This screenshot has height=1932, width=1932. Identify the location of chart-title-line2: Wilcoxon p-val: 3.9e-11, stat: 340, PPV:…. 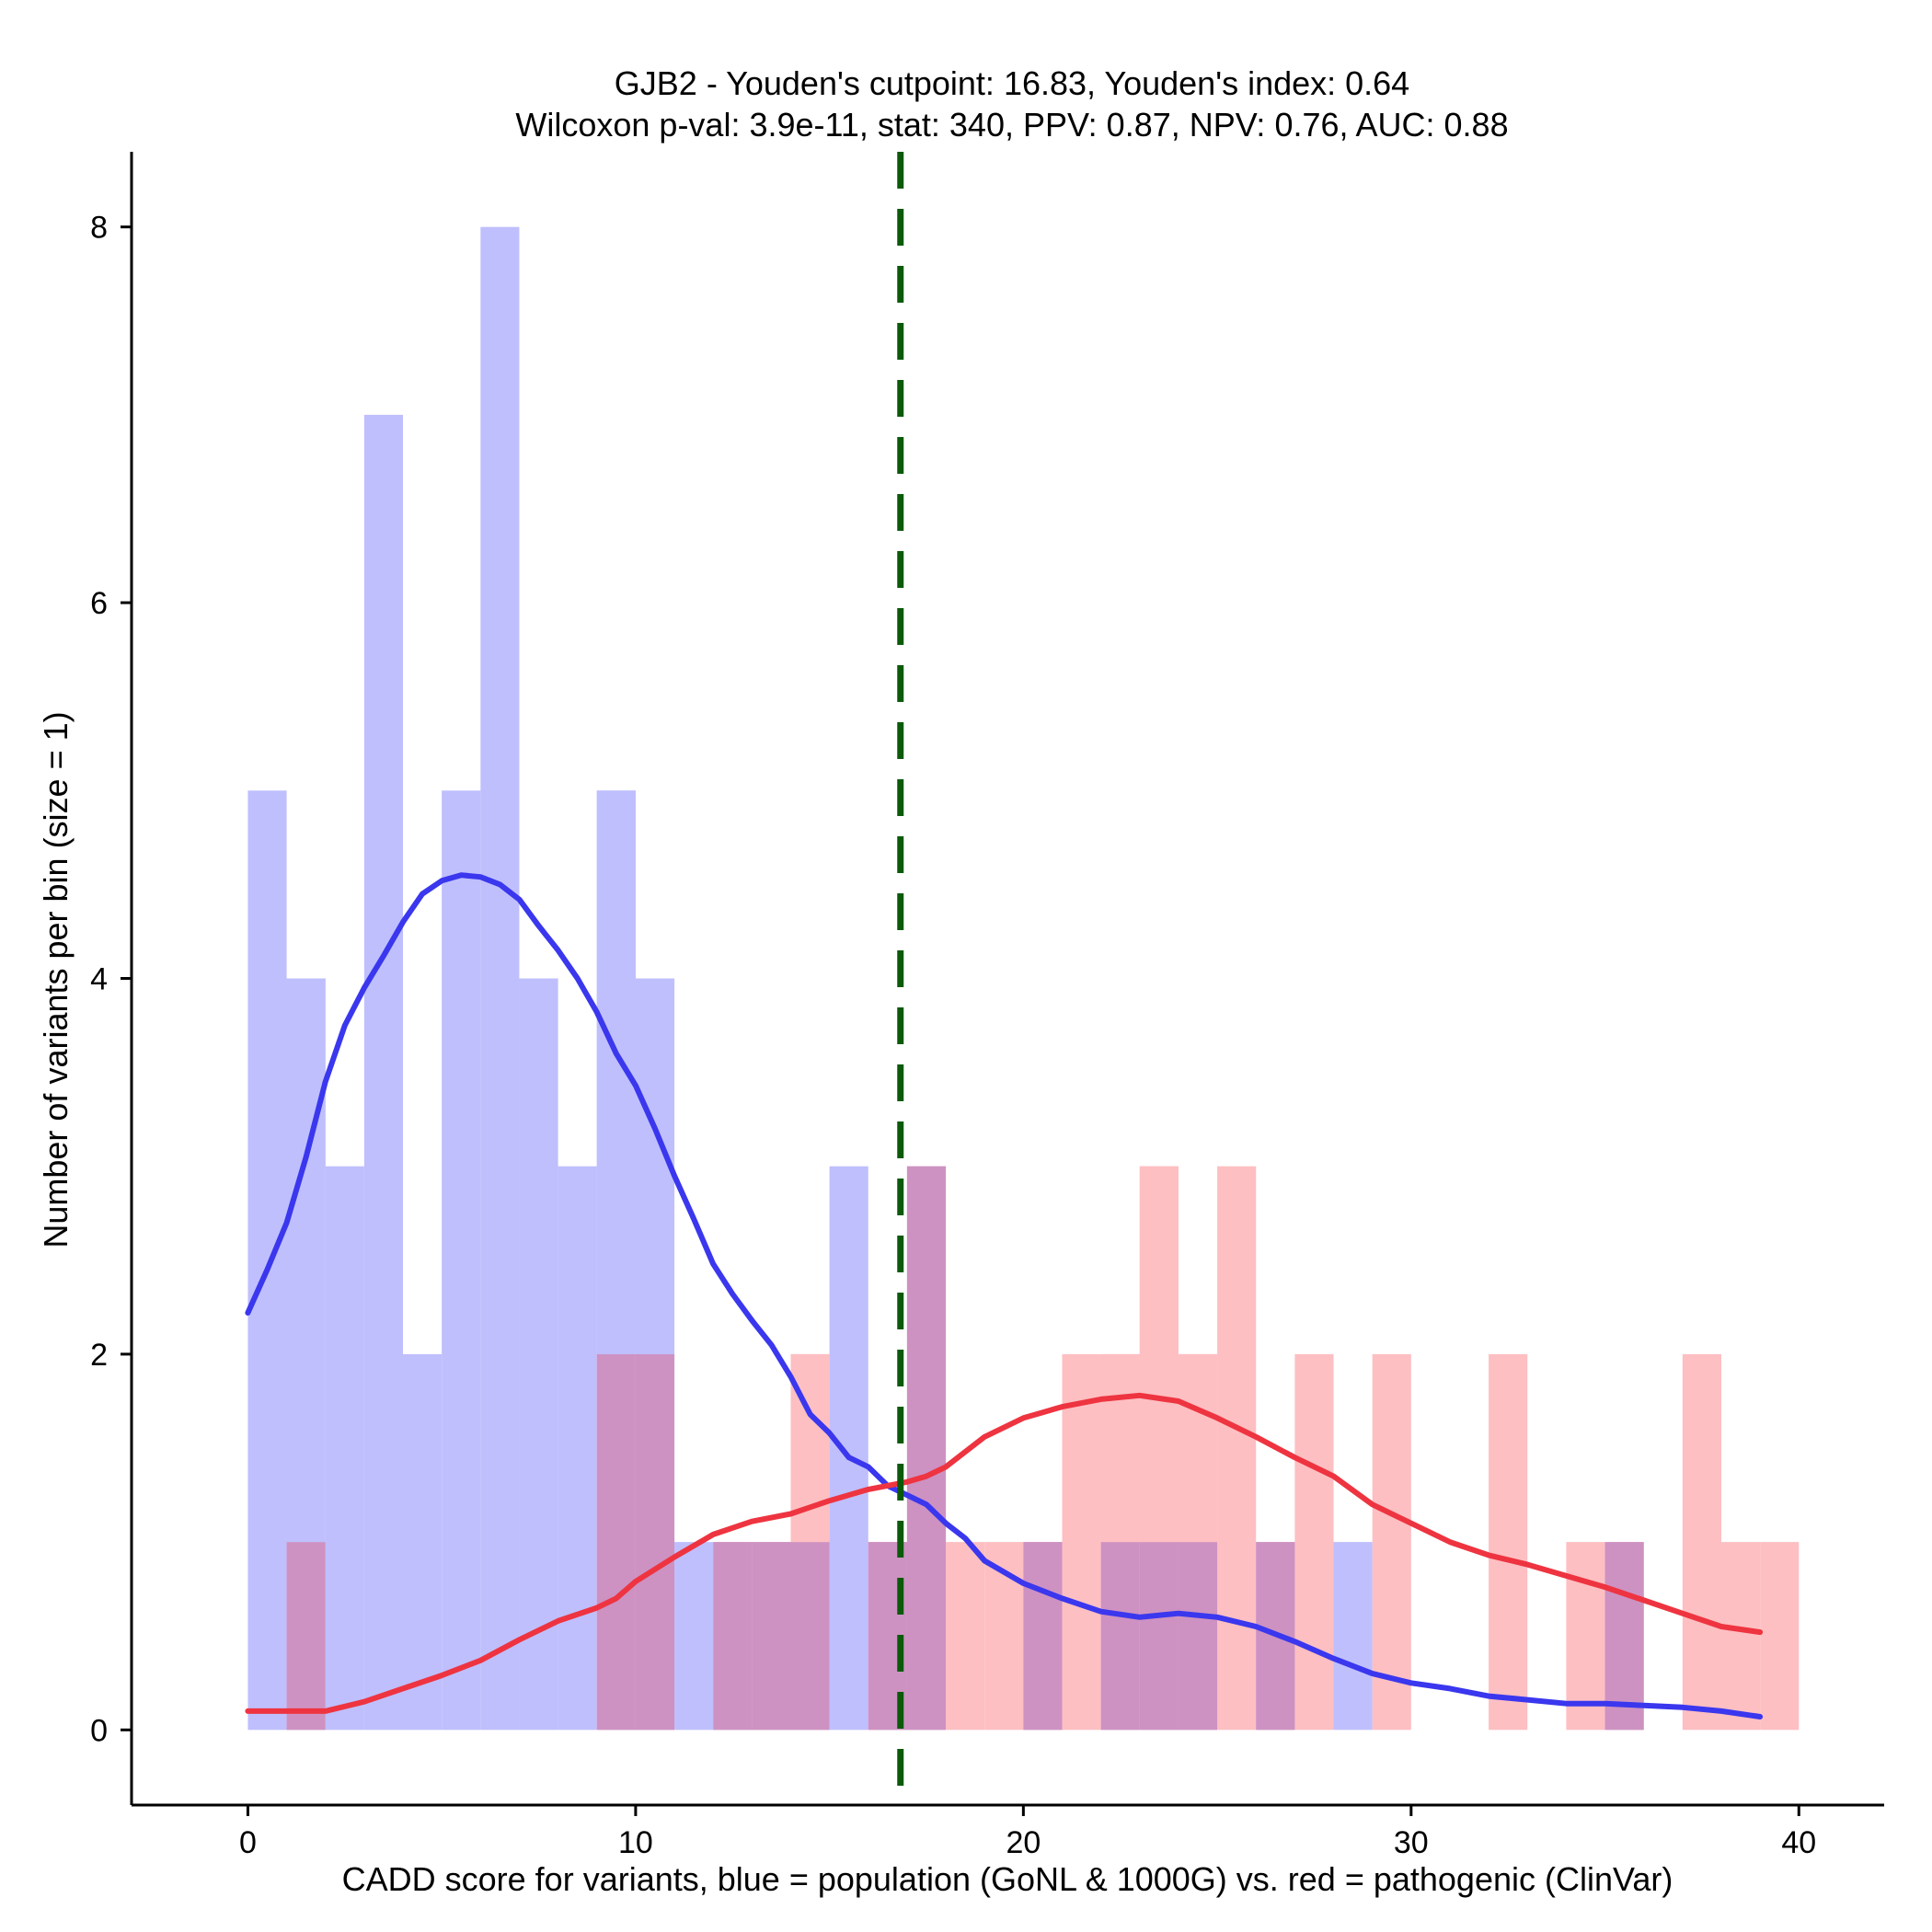
(1011, 125).